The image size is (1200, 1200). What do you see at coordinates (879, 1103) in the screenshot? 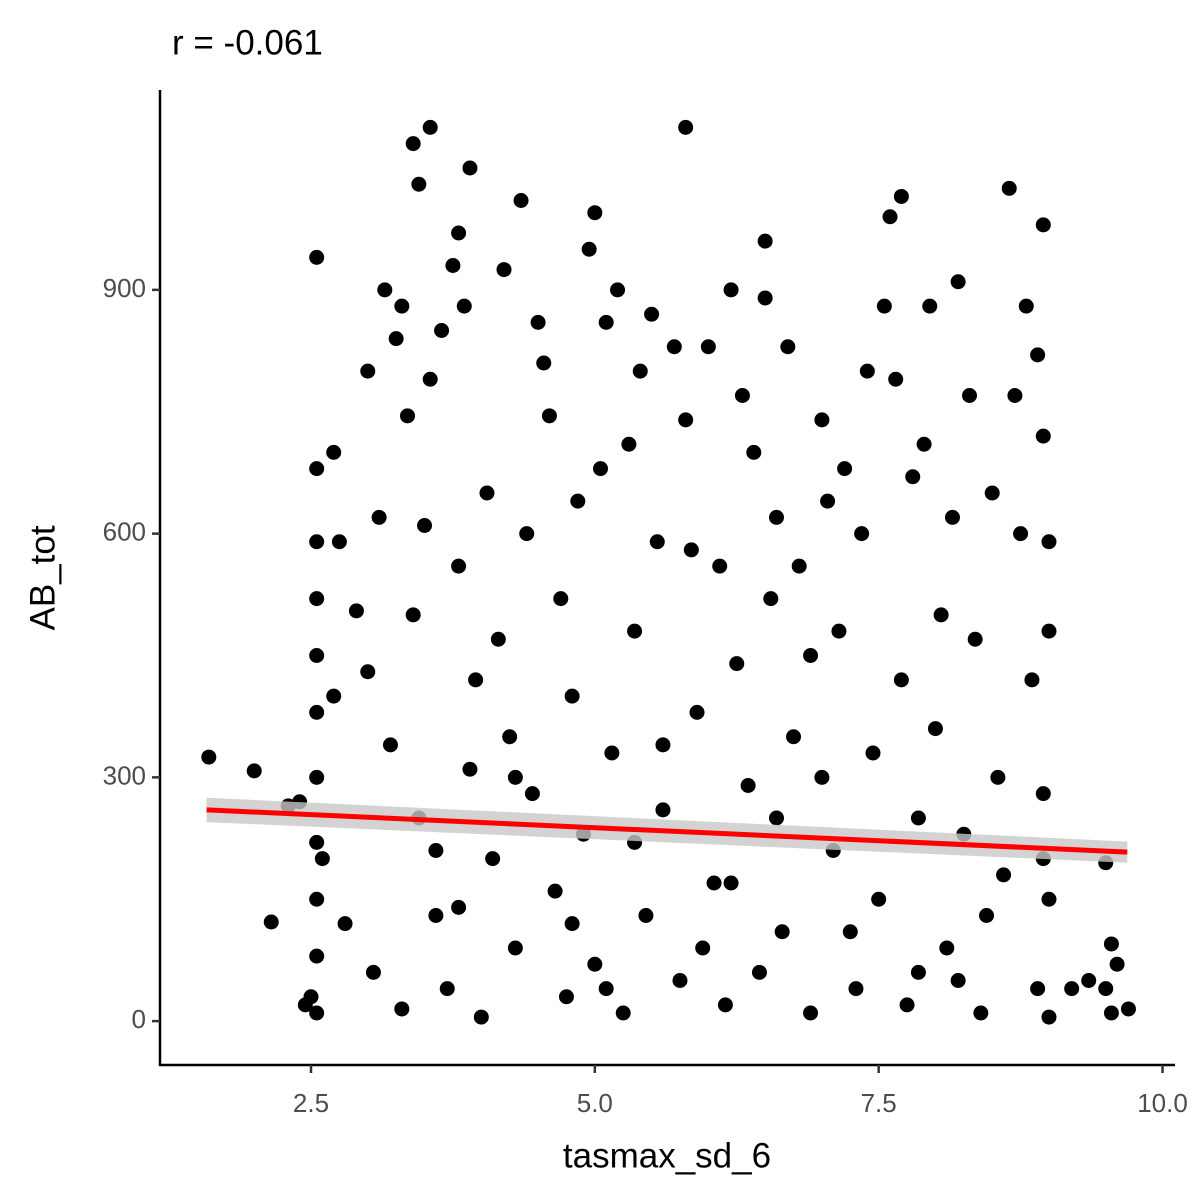
I see `x-tick-label: 7.5` at bounding box center [879, 1103].